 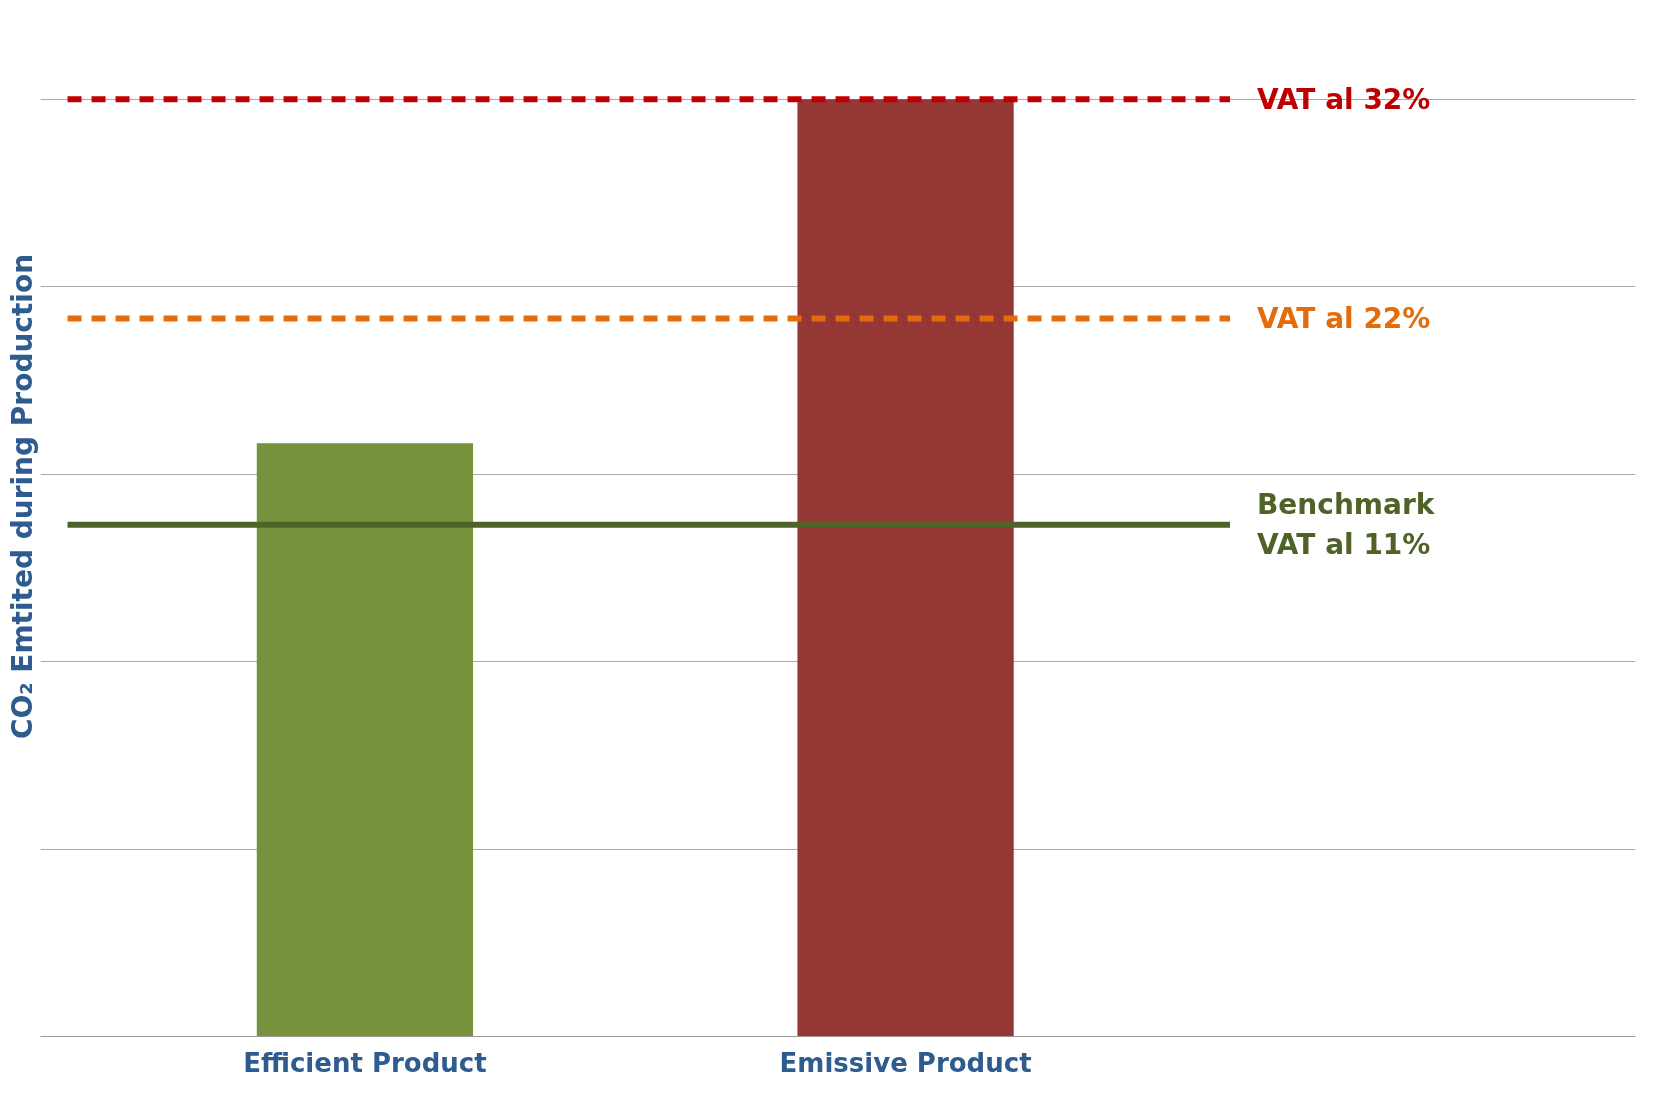 I want to click on ref-line-label: VAT al 22%, so click(x=1344, y=319).